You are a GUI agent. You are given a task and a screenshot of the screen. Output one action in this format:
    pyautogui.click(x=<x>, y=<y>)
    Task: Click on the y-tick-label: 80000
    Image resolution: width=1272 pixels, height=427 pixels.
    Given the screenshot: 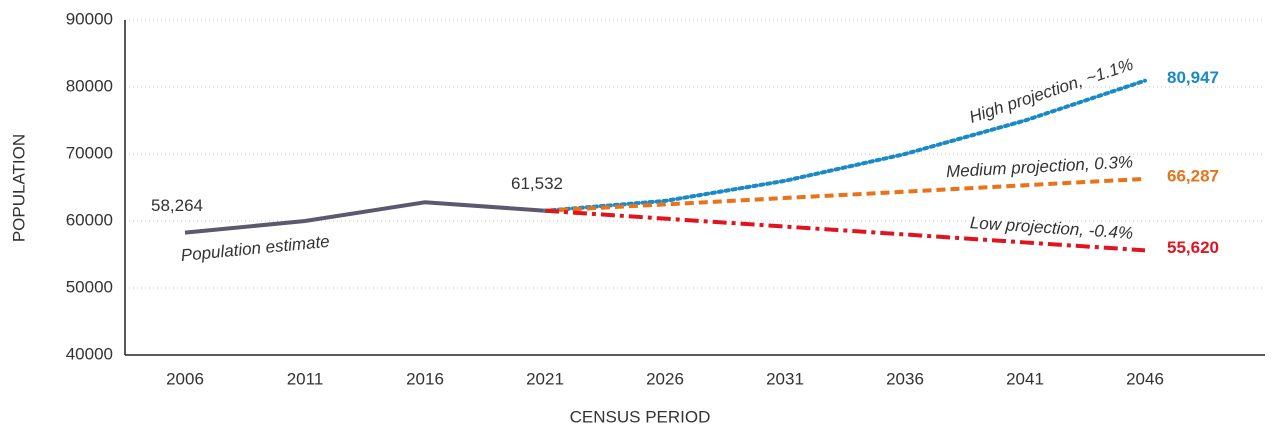 What is the action you would take?
    pyautogui.click(x=89, y=85)
    